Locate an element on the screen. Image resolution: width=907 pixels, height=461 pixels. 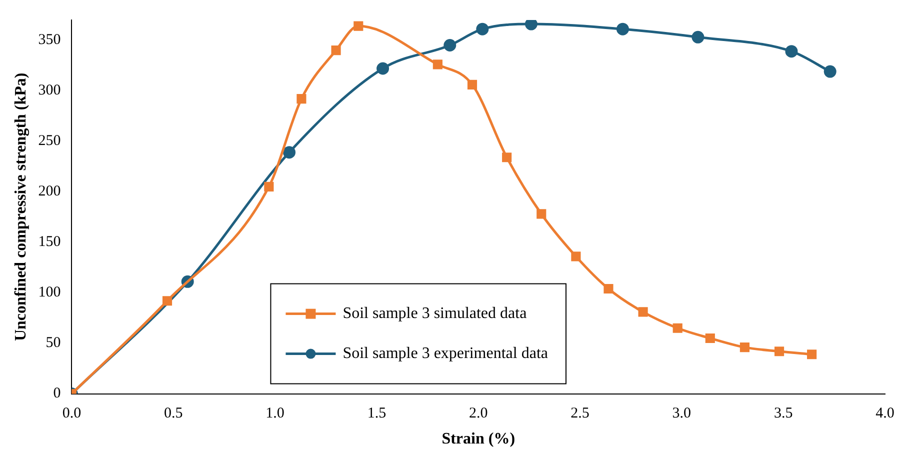
x-tick-label: 1.5 is located at coordinates (376, 414).